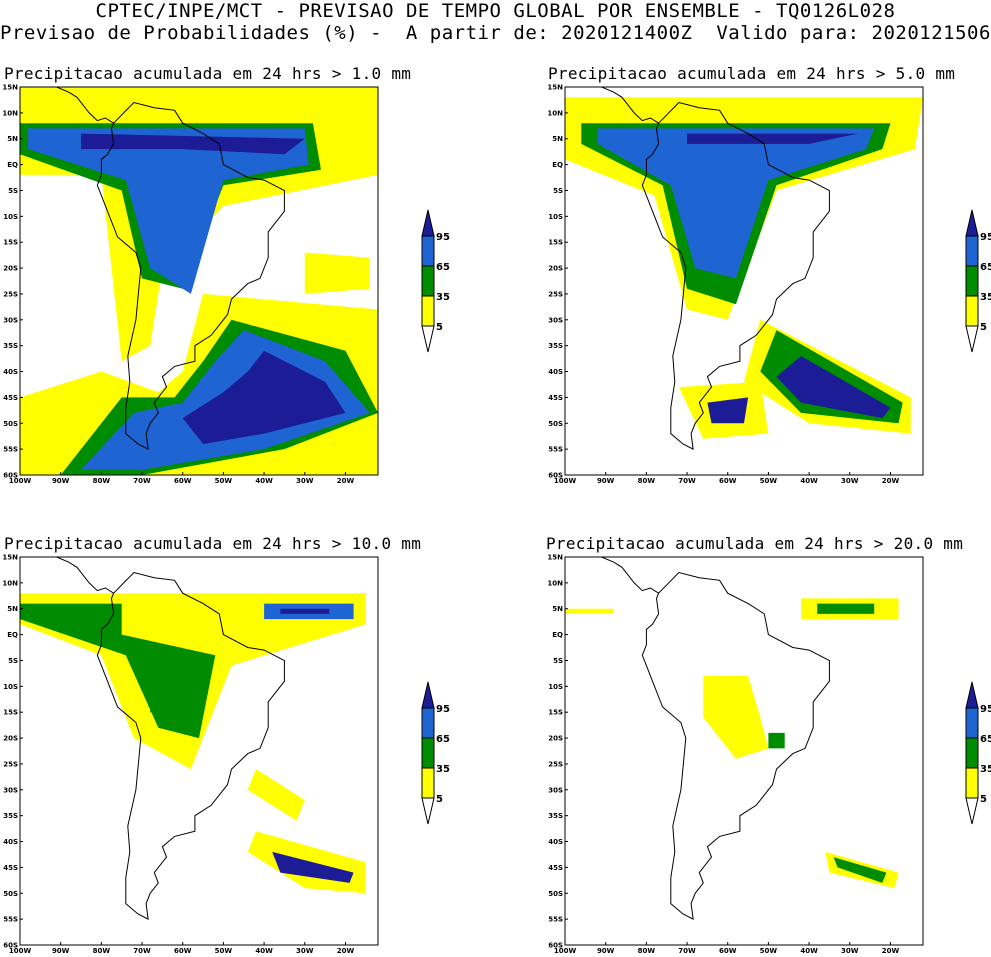 The width and height of the screenshot is (991, 957). Describe the element at coordinates (972, 695) in the screenshot. I see `colorbar-top-arrow` at that location.